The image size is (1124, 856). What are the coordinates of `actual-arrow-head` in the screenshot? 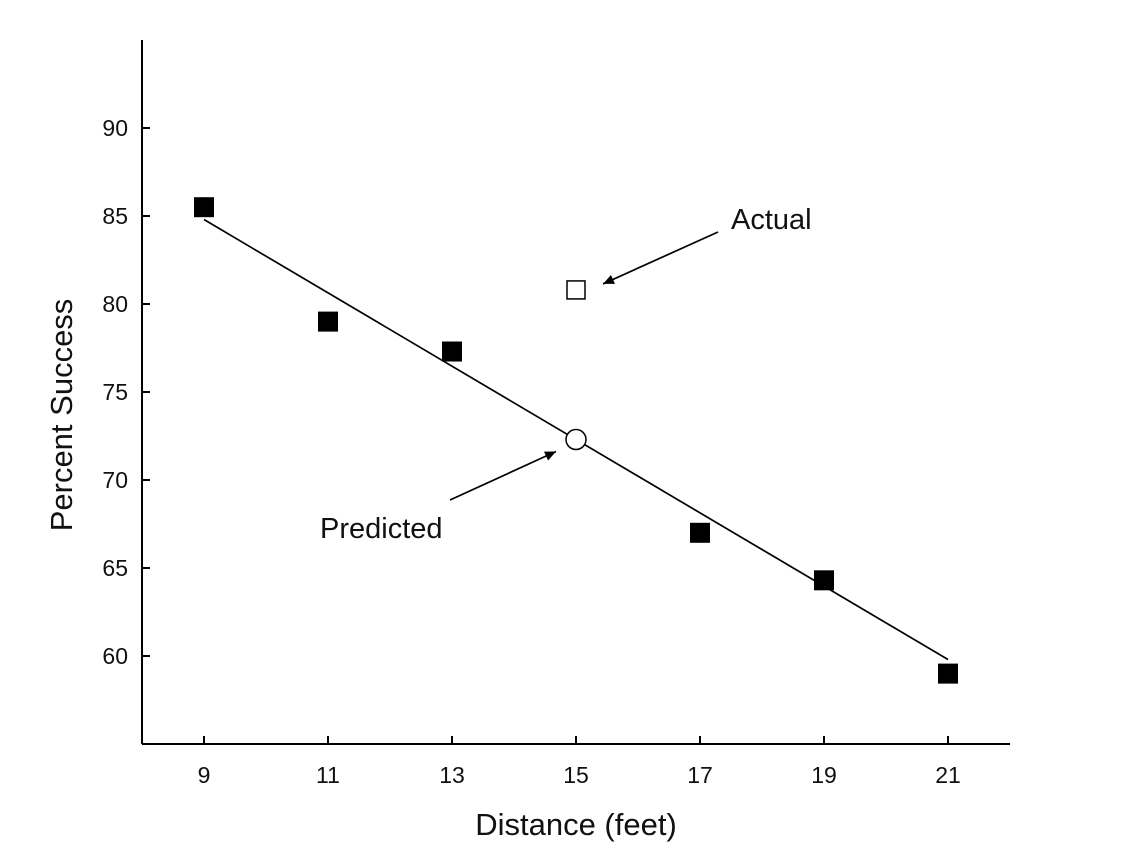 It's located at (609, 279).